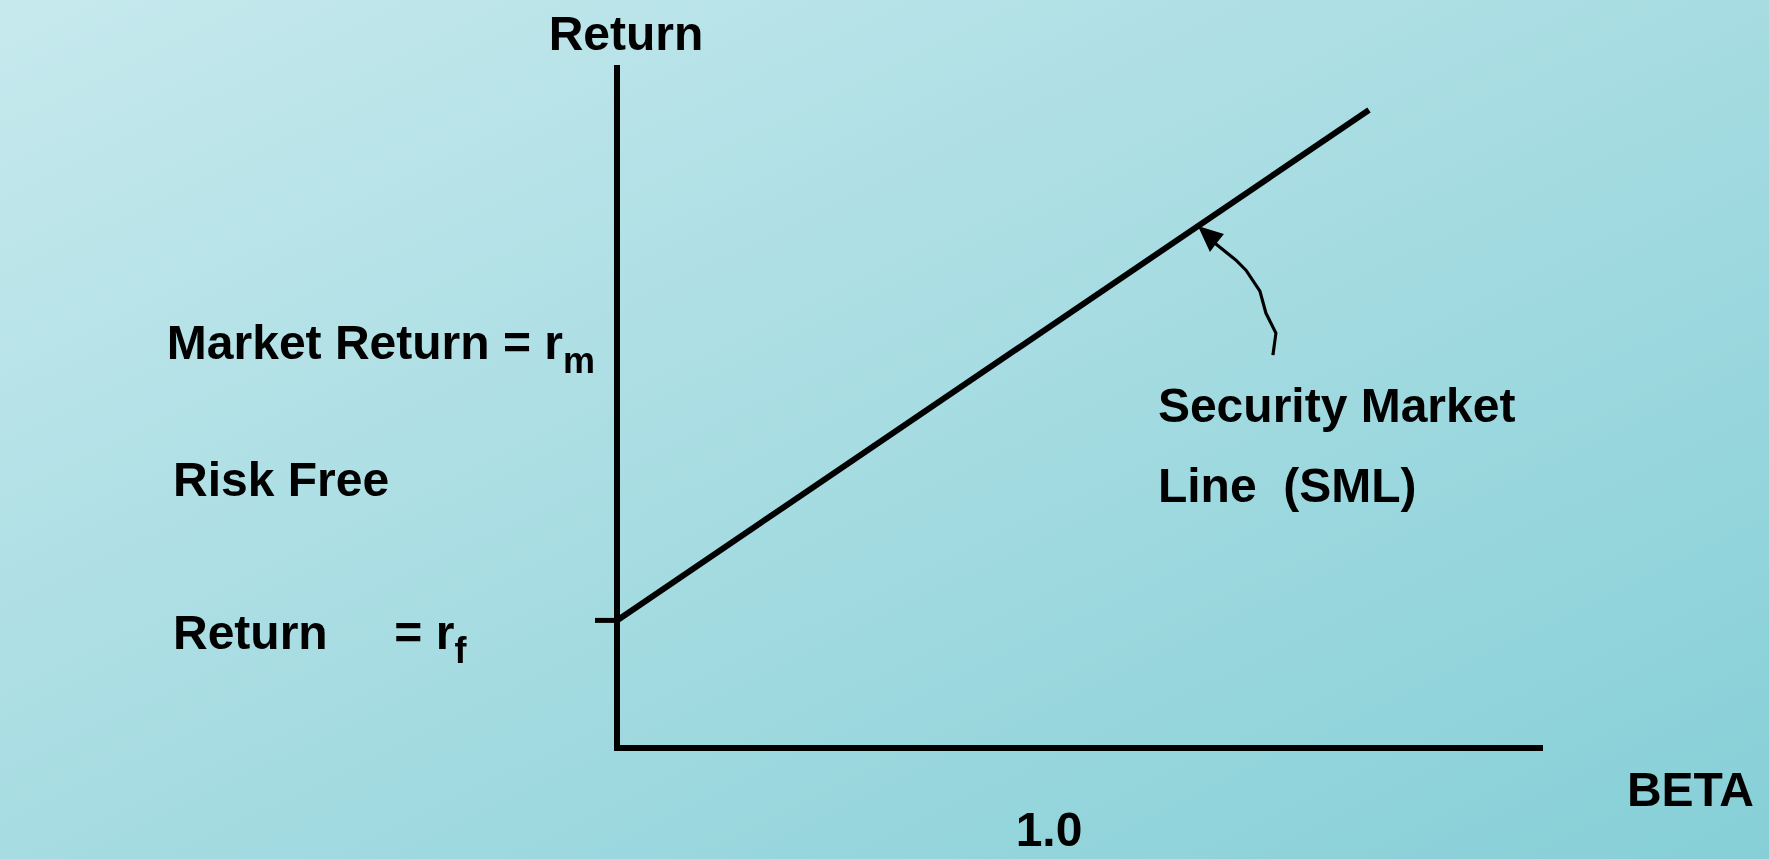  What do you see at coordinates (1049, 829) in the screenshot?
I see `text: 1.0` at bounding box center [1049, 829].